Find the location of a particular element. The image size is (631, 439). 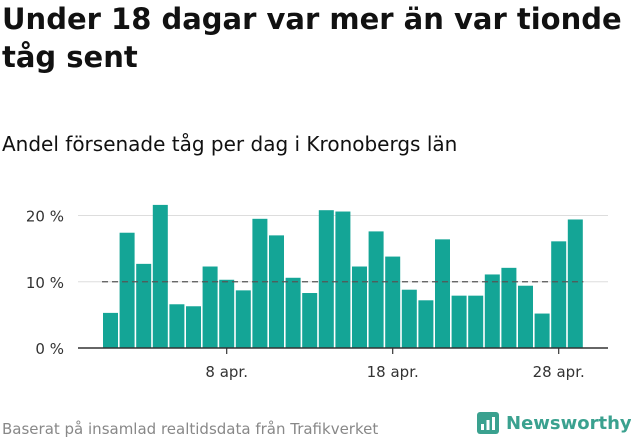

y-tick-label: 10 % is located at coordinates (45, 283).